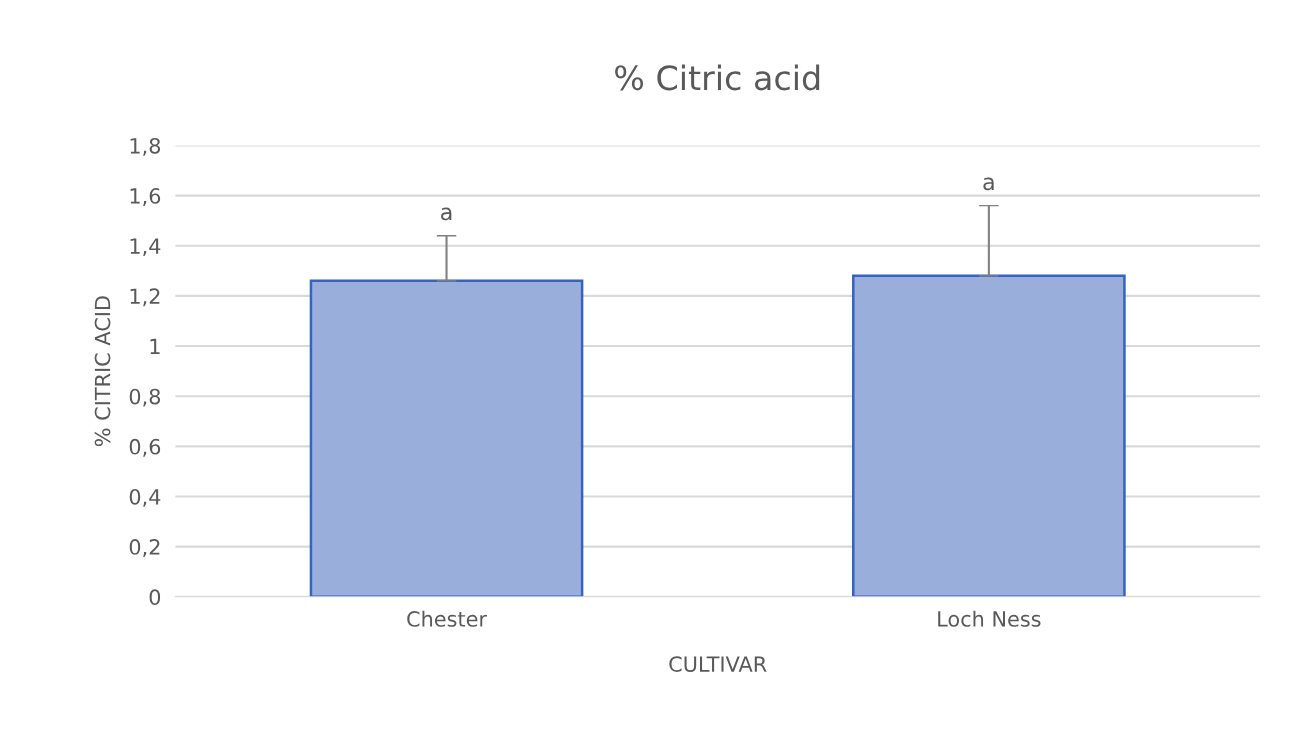 The width and height of the screenshot is (1299, 746). What do you see at coordinates (102, 371) in the screenshot?
I see `y-axis-title: % CITRIC ACID` at bounding box center [102, 371].